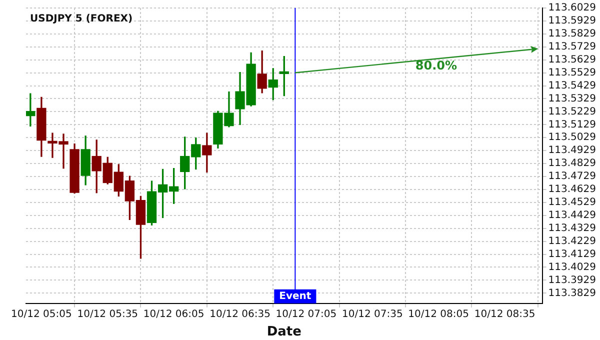 The width and height of the screenshot is (600, 340). Describe the element at coordinates (572, 34) in the screenshot. I see `y-tick-label: 113.5829` at that location.